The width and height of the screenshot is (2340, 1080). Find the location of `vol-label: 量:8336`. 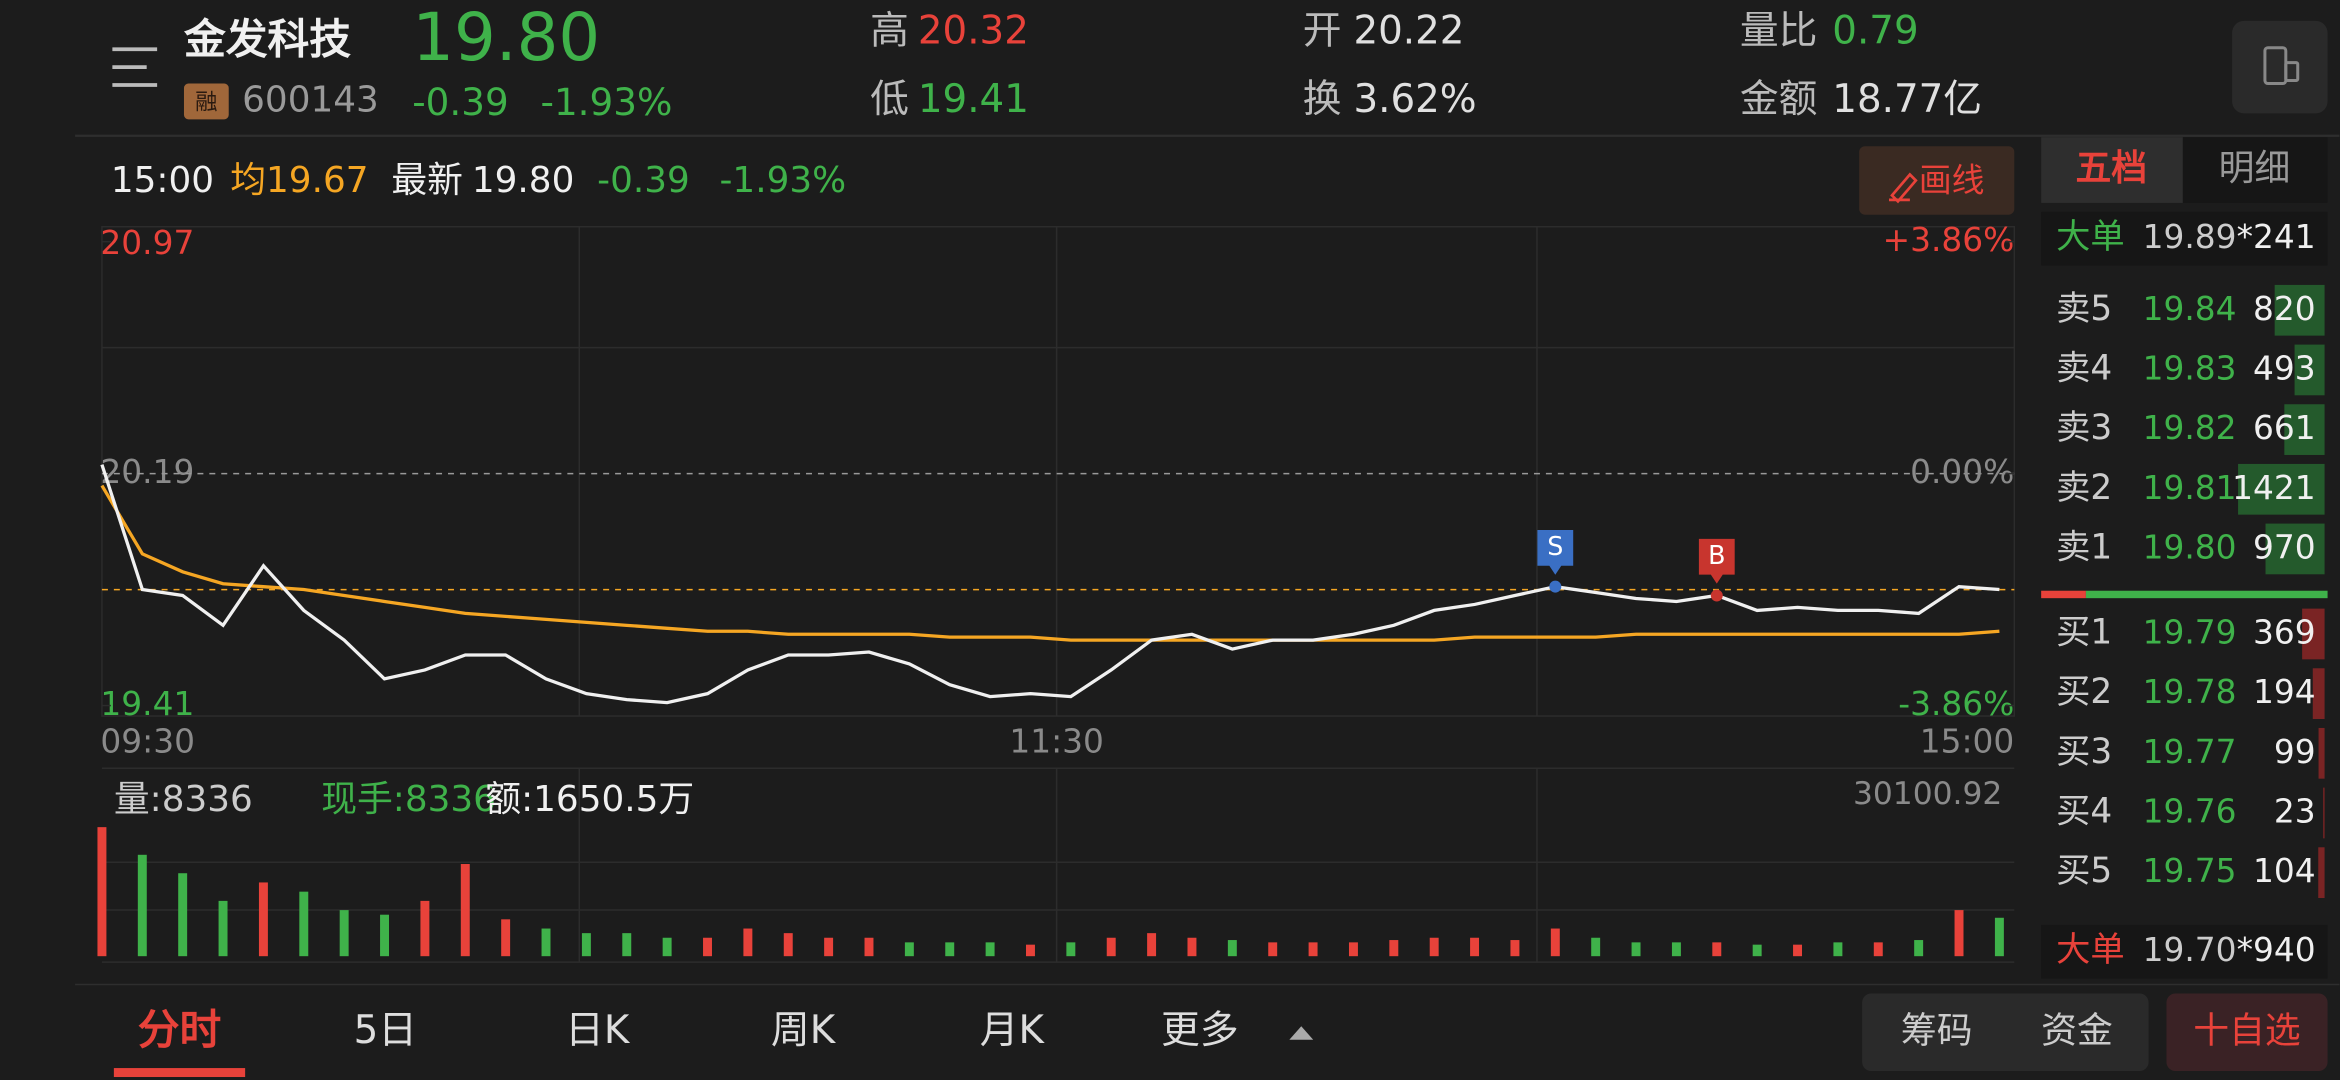

vol-label: 量:8336 is located at coordinates (183, 799).